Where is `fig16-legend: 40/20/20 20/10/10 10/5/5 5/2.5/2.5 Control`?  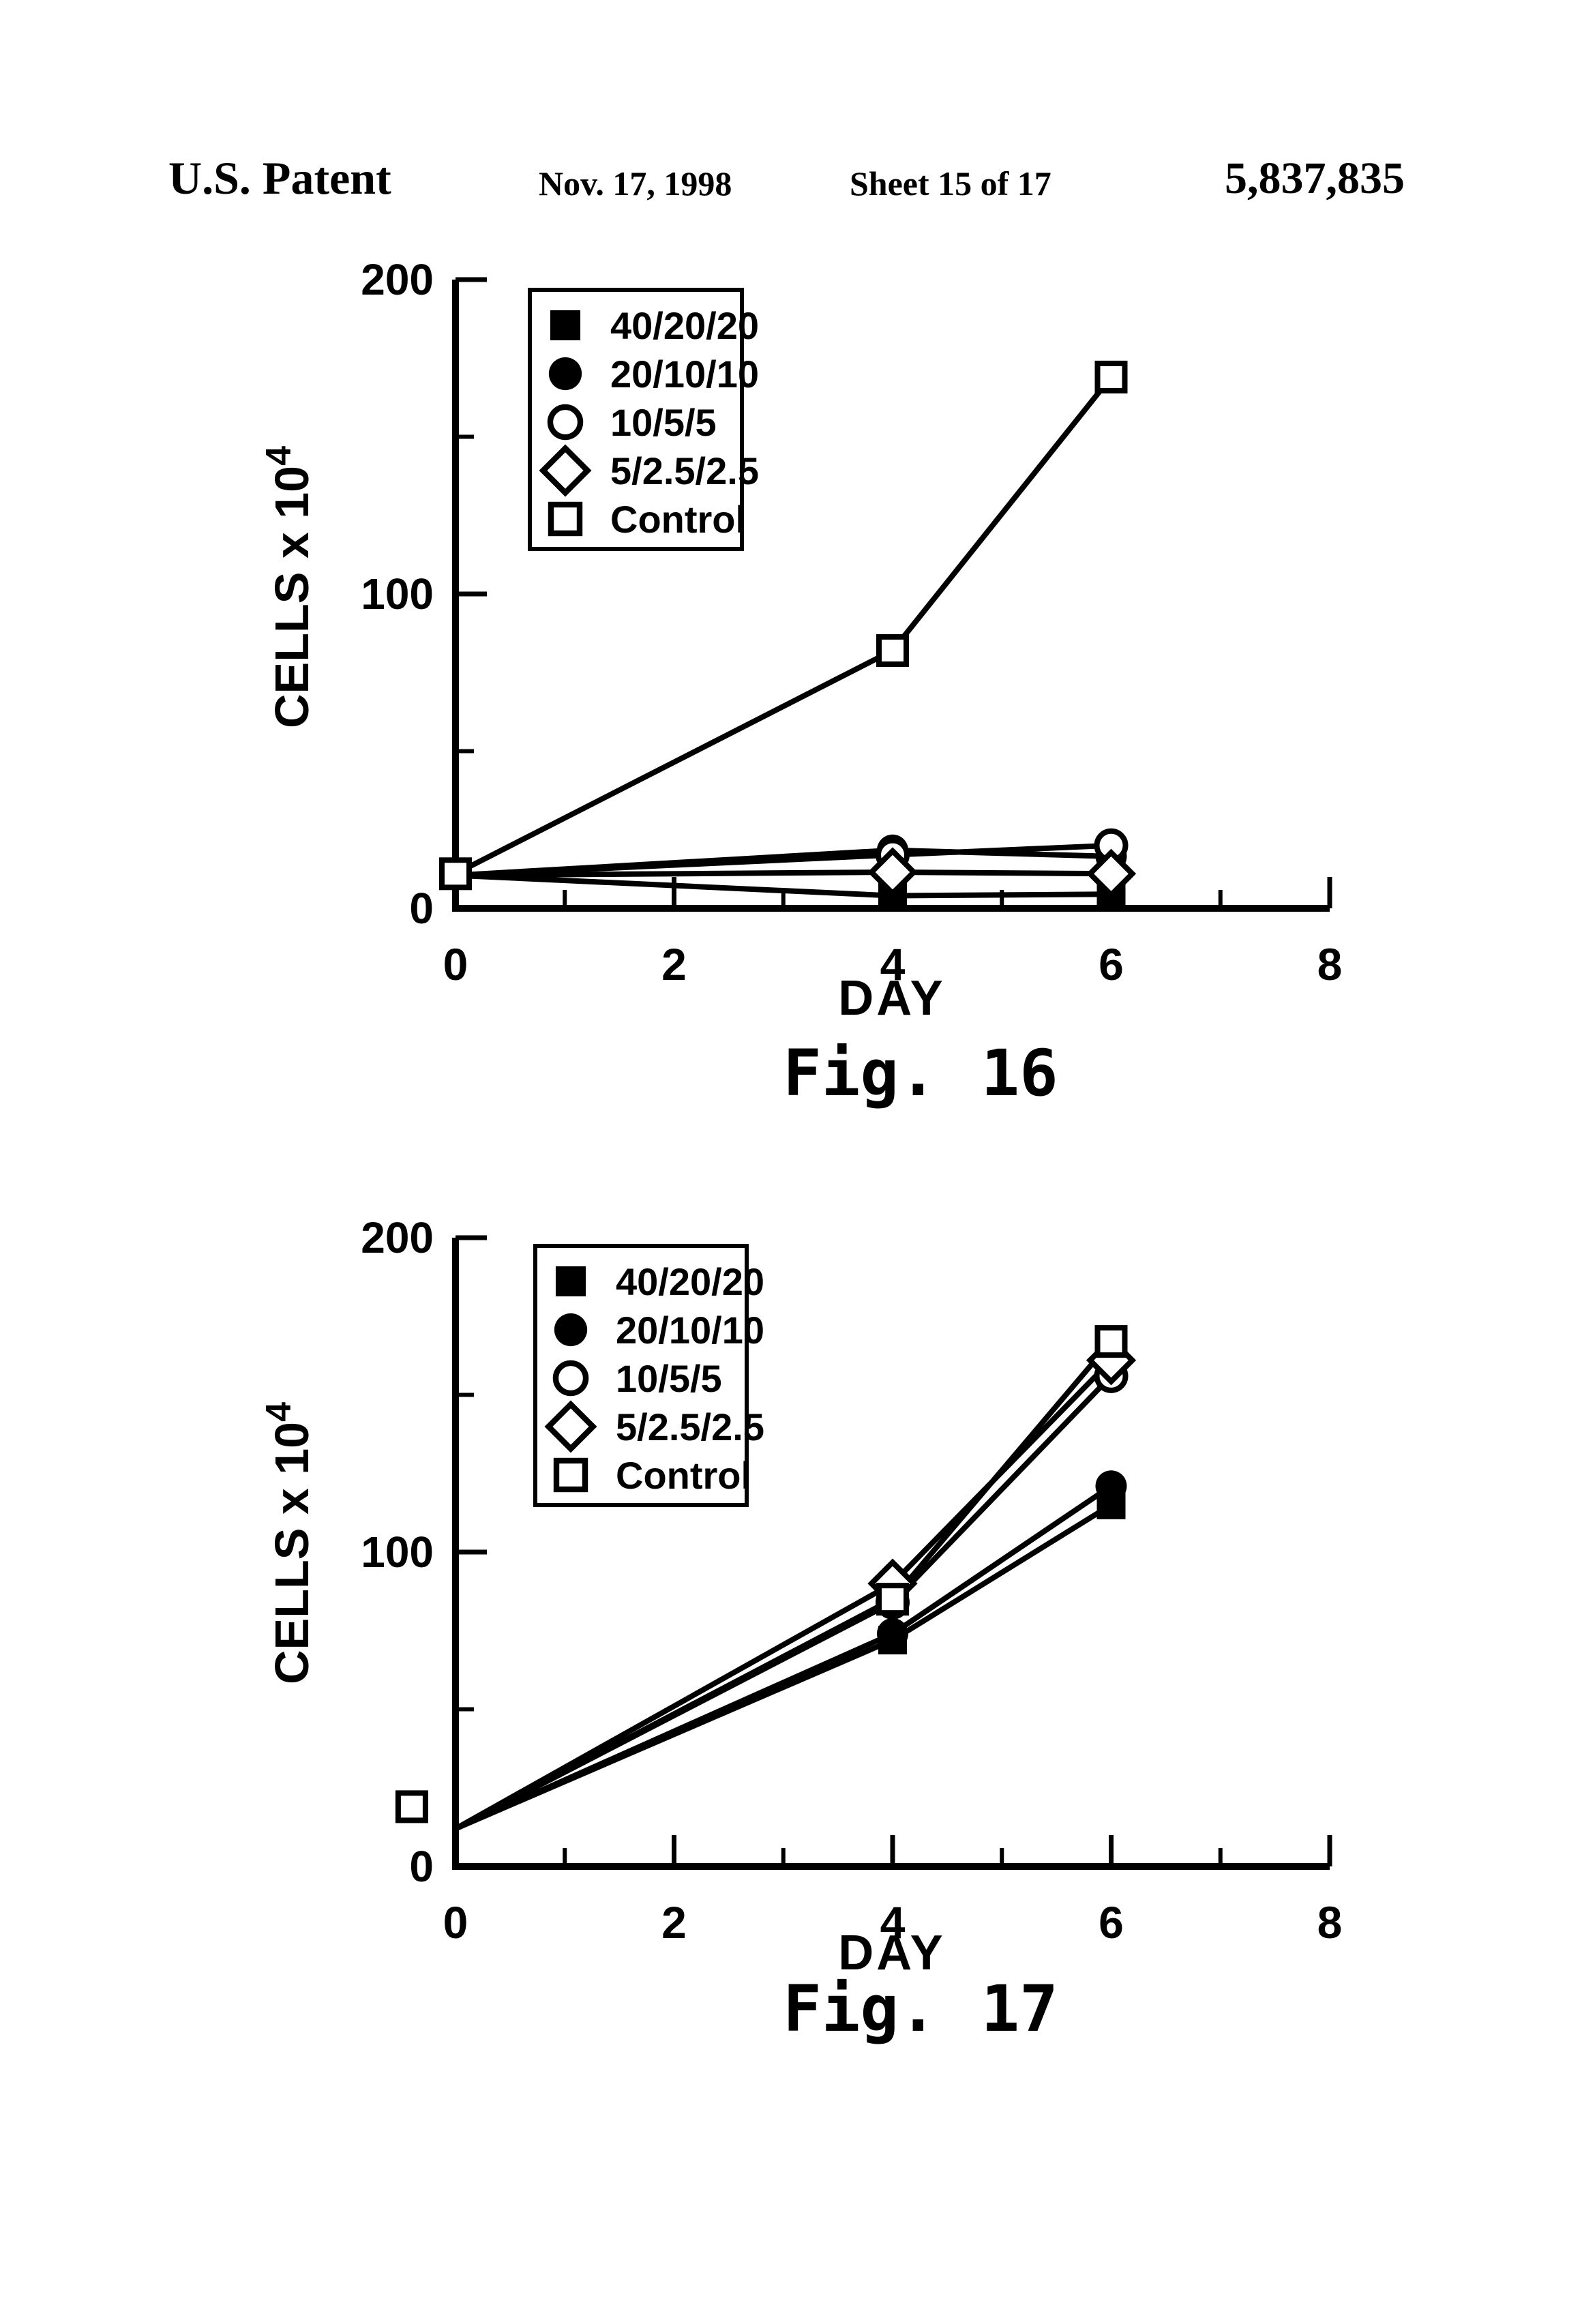 fig16-legend: 40/20/20 20/10/10 10/5/5 5/2.5/2.5 Control is located at coordinates (643, 419).